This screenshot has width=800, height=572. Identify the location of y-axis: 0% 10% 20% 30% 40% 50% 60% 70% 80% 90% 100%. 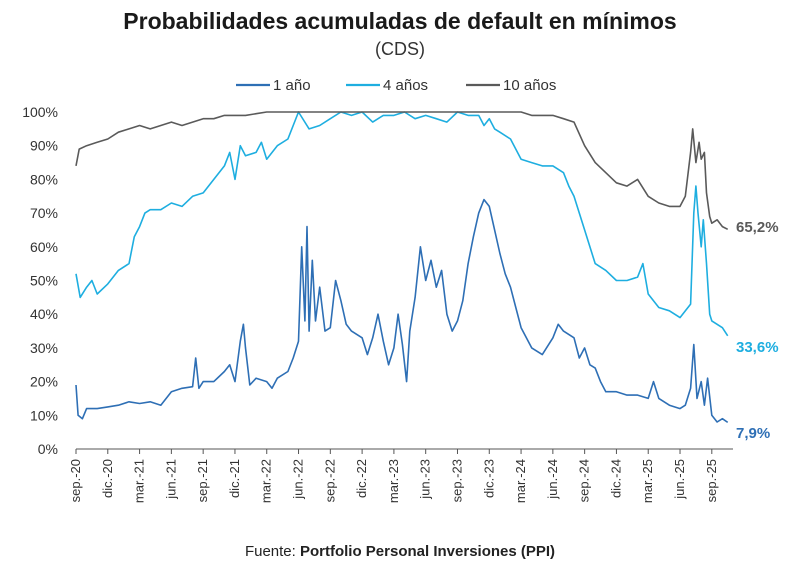
(40, 280).